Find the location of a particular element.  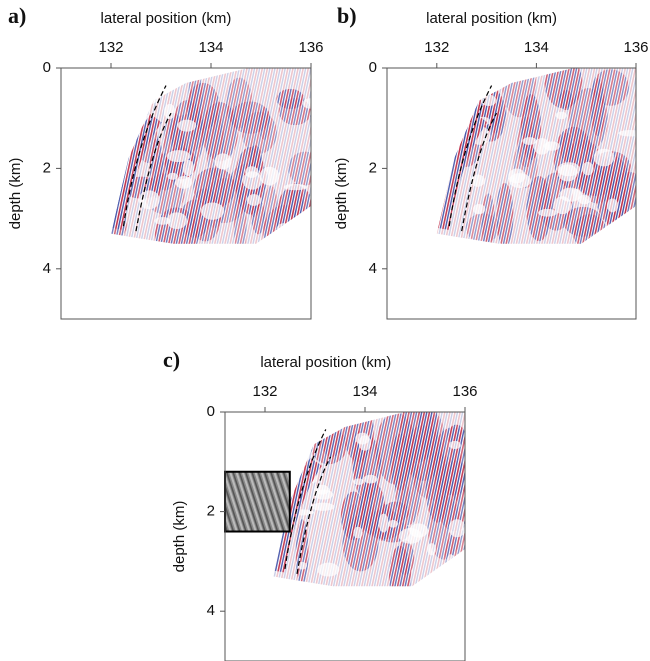

inset is located at coordinates (257, 501).